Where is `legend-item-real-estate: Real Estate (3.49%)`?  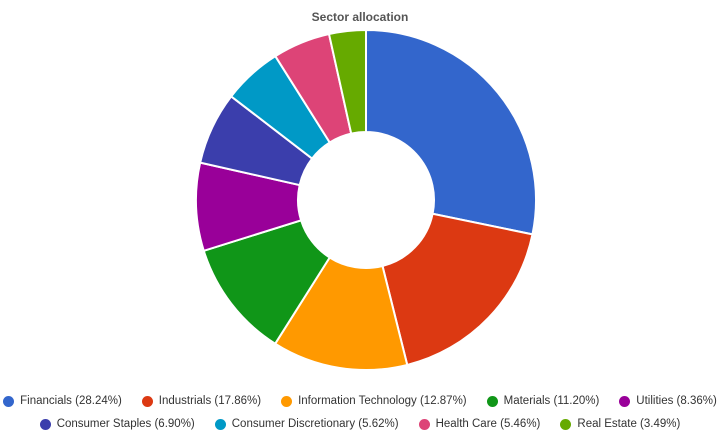 legend-item-real-estate: Real Estate (3.49%) is located at coordinates (620, 424).